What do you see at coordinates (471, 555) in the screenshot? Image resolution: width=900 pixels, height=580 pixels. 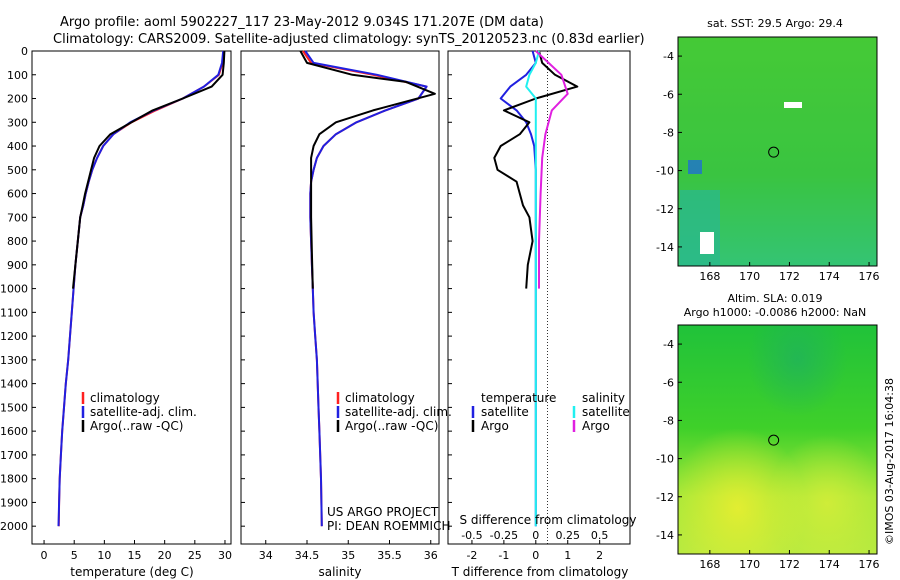 I see `x-tick-label: -2` at bounding box center [471, 555].